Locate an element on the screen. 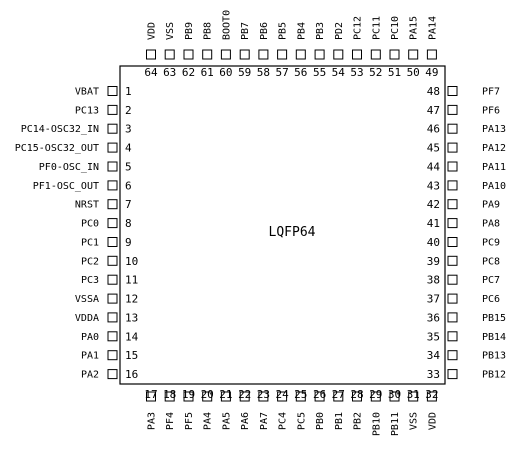 Image resolution: width=521 pixels, height=457 pixels. pin-number: 45 is located at coordinates (433, 148).